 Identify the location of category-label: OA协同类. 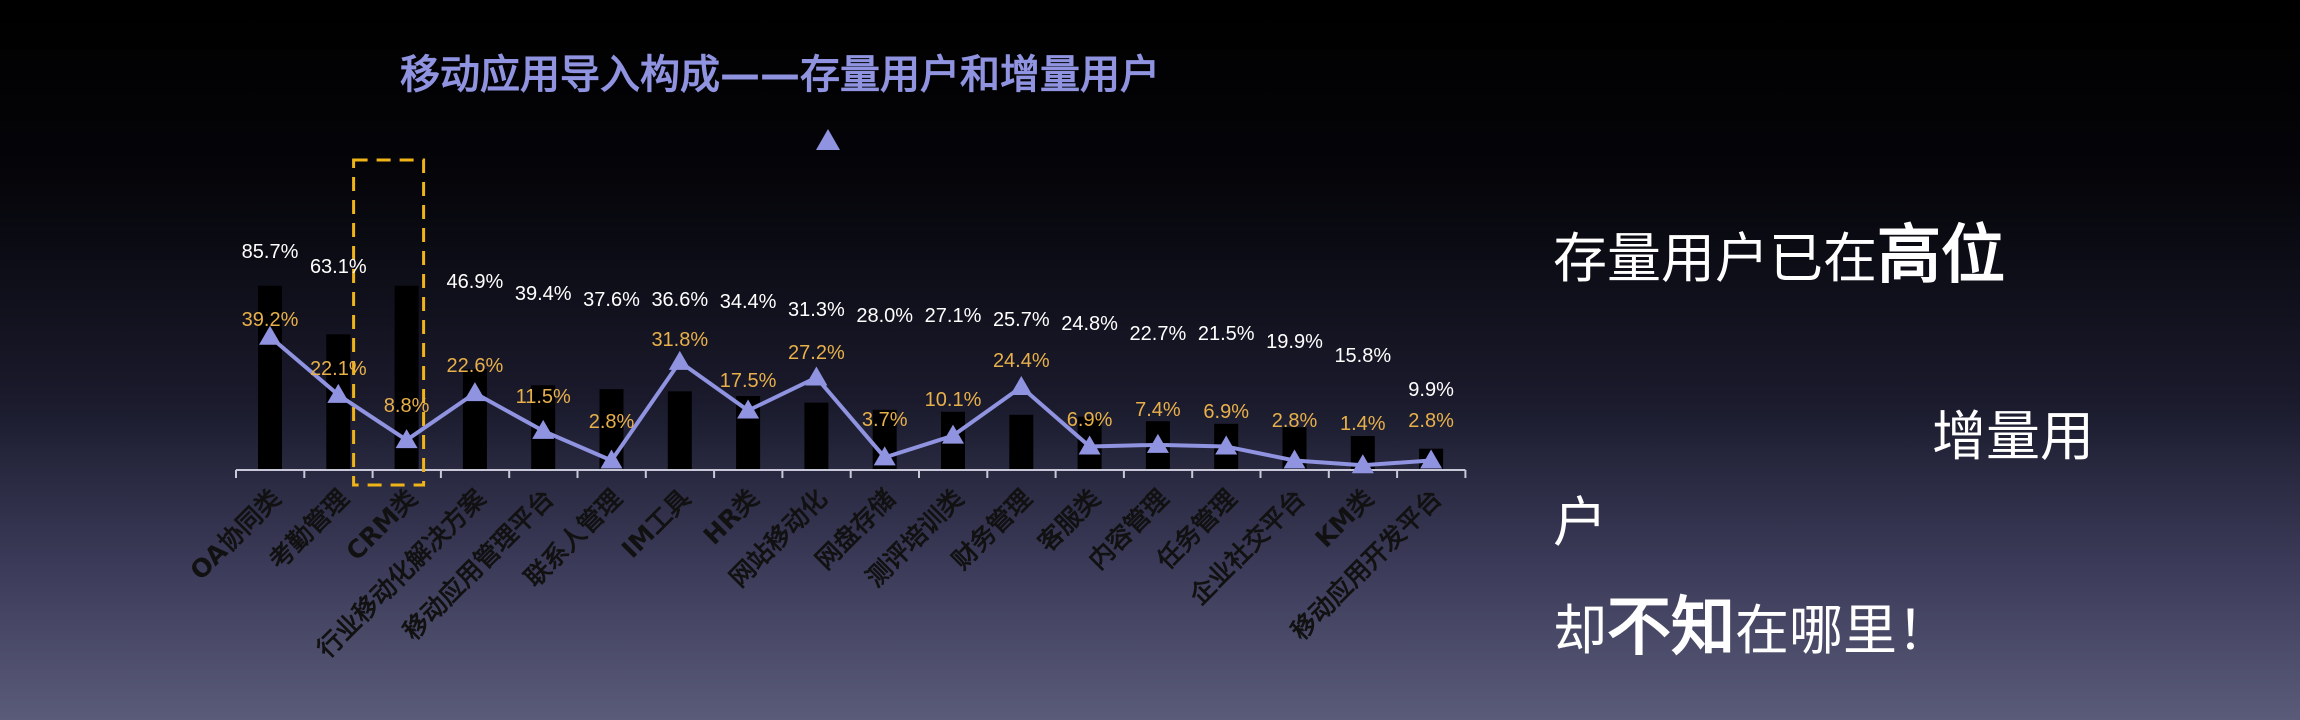
(235, 534).